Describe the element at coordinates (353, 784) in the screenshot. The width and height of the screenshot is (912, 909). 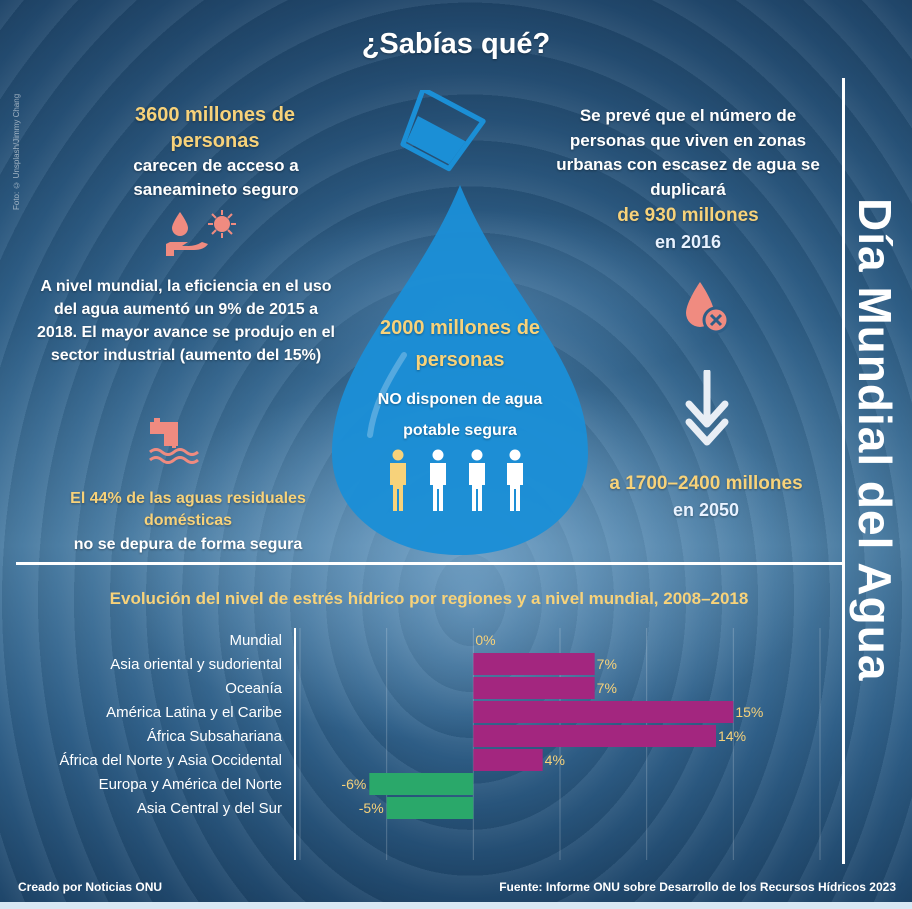
I see `data-label: -6%` at that location.